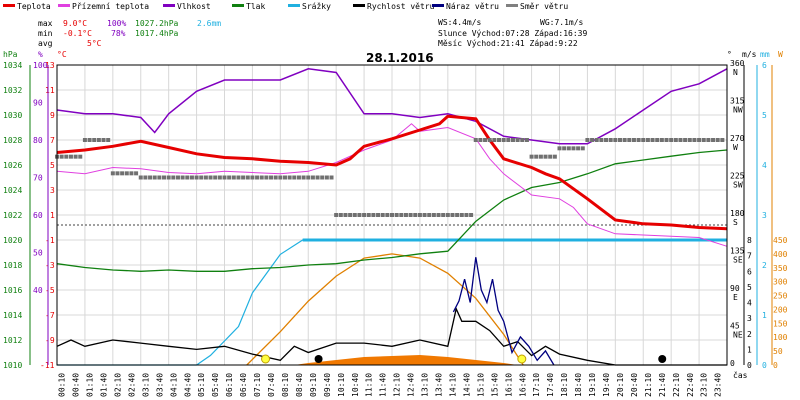  Describe the element at coordinates (411, 385) in the screenshot. I see `time-tick-label: 12:40` at that location.